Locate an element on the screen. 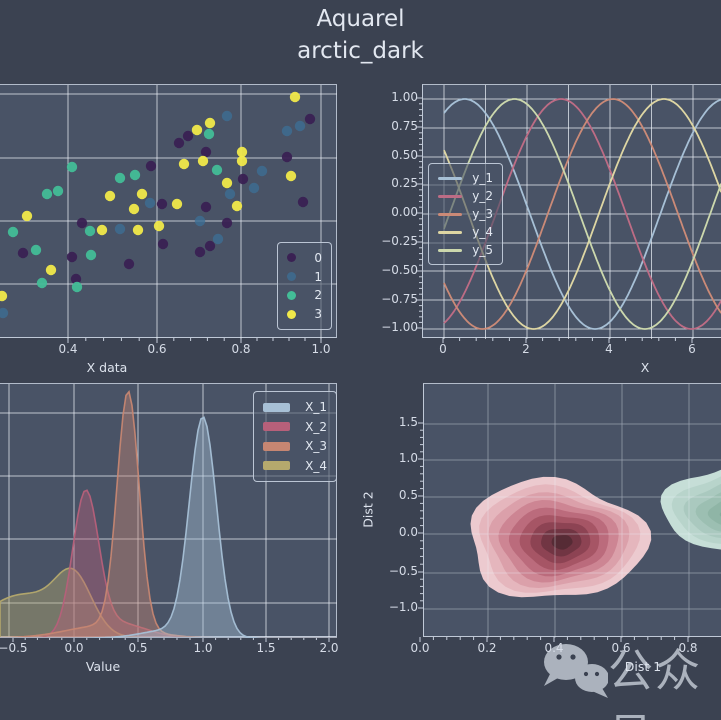  lines-legend-item: y_3 is located at coordinates (465, 214).